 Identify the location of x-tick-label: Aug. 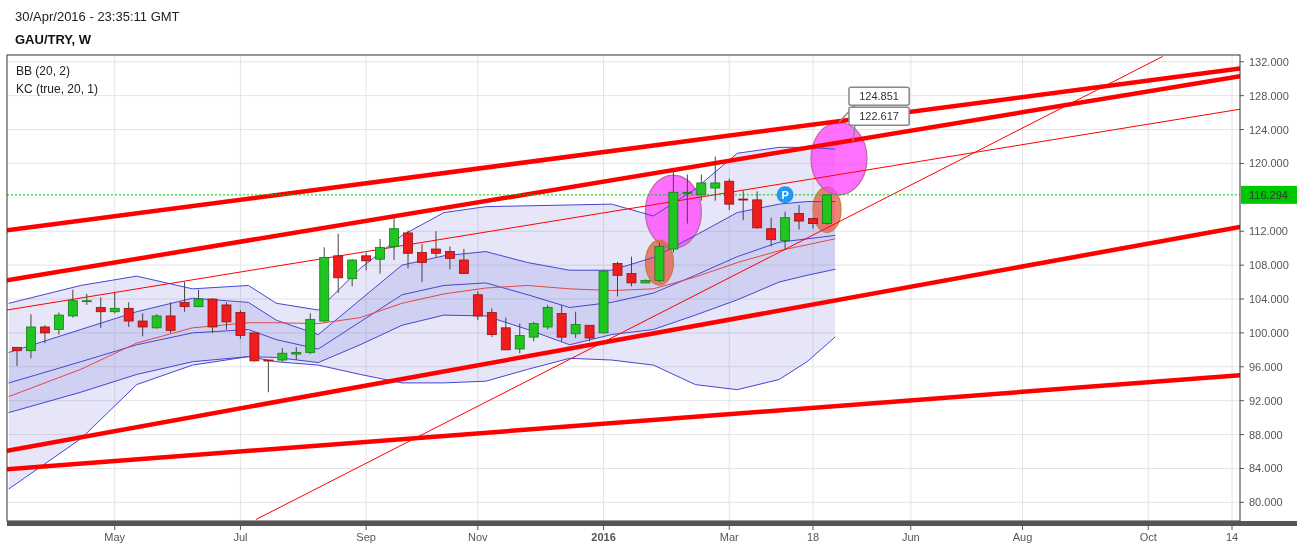
(1022, 537).